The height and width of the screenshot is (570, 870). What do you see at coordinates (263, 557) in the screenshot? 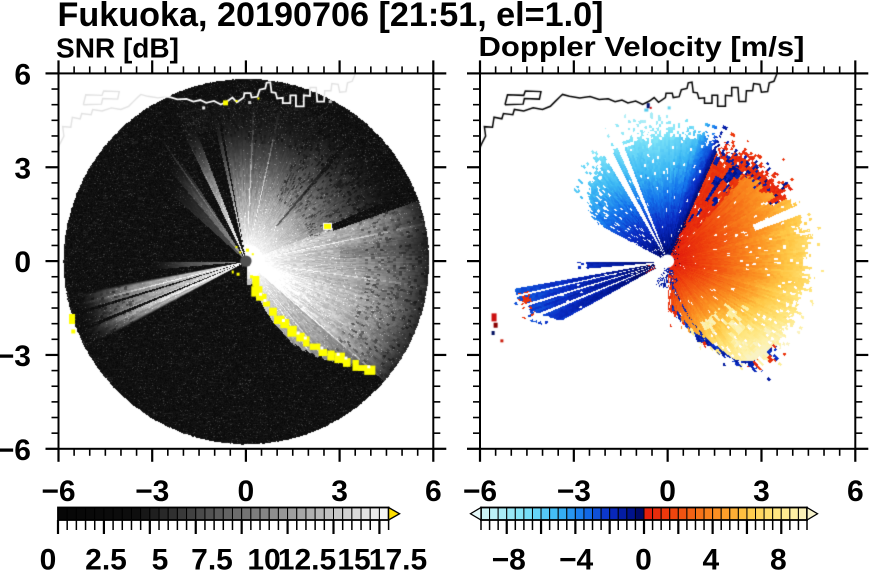
I see `svg-text: 10` at bounding box center [263, 557].